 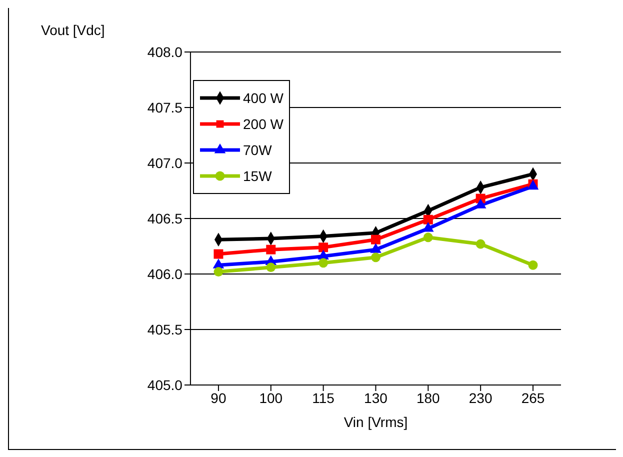 What do you see at coordinates (257, 150) in the screenshot?
I see `legend-label: 70W` at bounding box center [257, 150].